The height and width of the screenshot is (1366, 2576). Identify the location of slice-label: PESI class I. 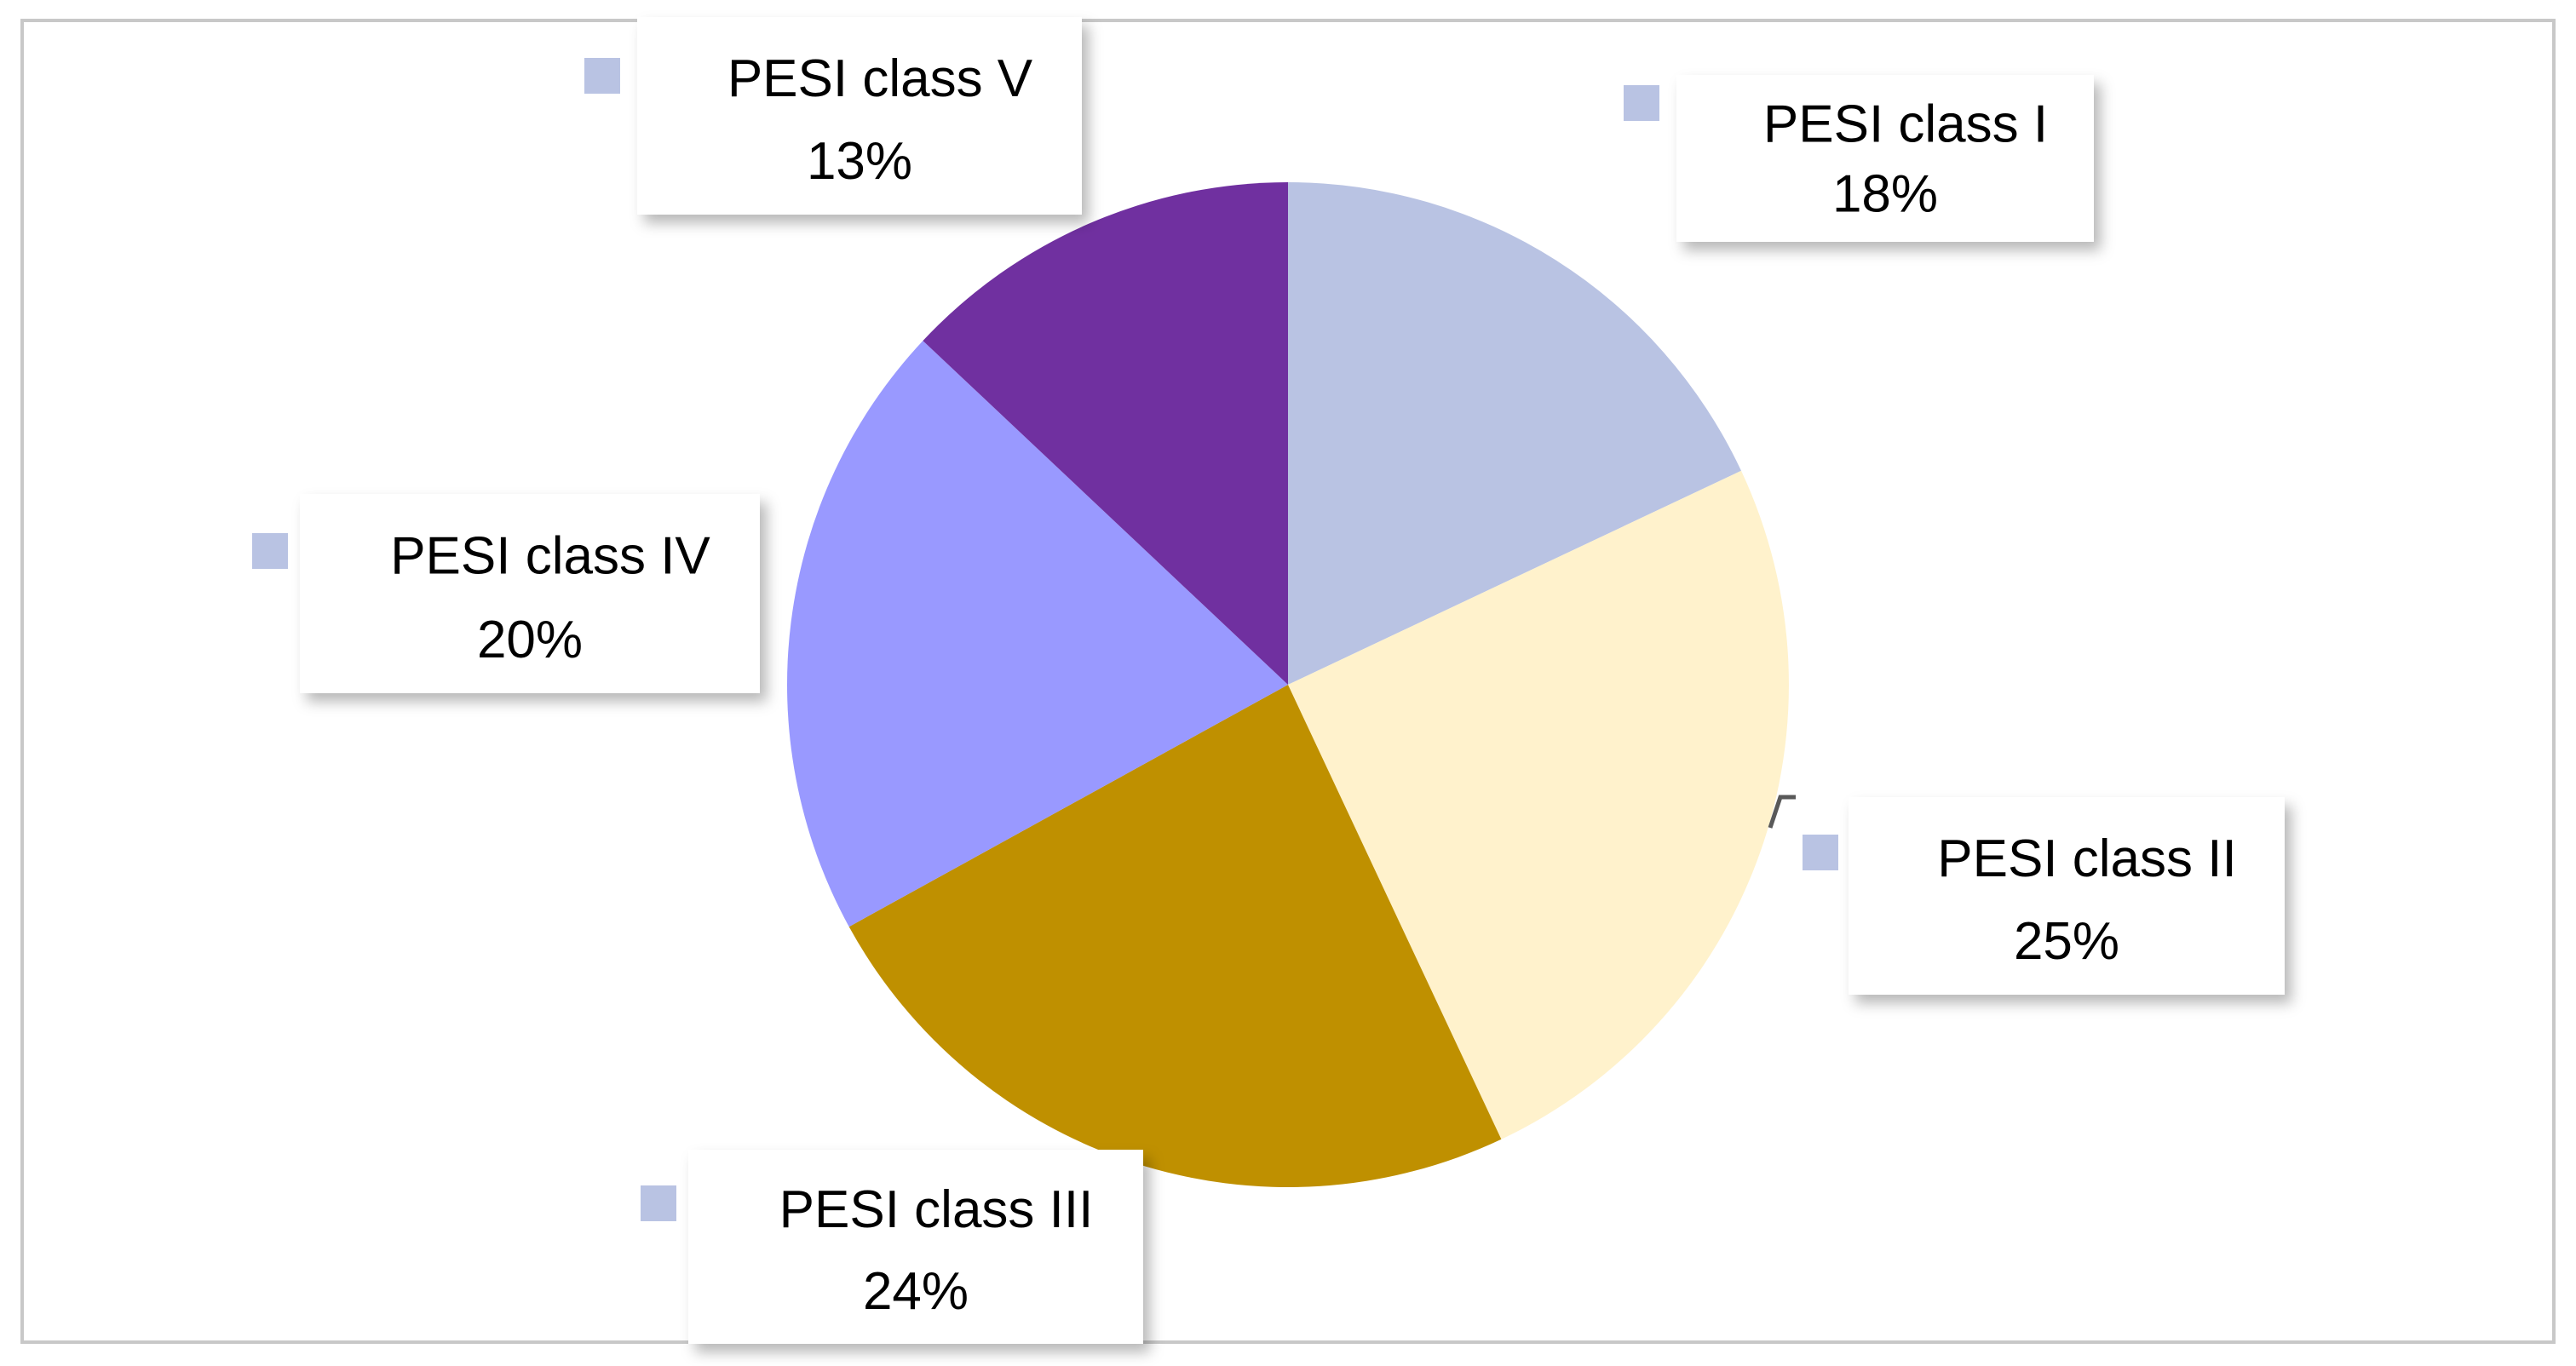
(1906, 124).